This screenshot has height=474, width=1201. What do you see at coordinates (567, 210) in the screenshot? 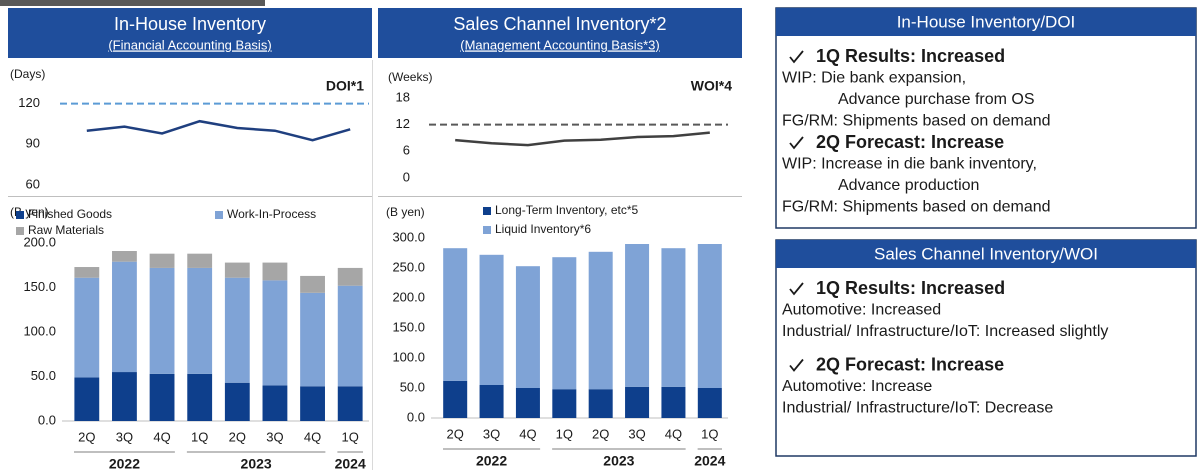
I see `legend-label: Long-Term Inventory, etc*5` at bounding box center [567, 210].